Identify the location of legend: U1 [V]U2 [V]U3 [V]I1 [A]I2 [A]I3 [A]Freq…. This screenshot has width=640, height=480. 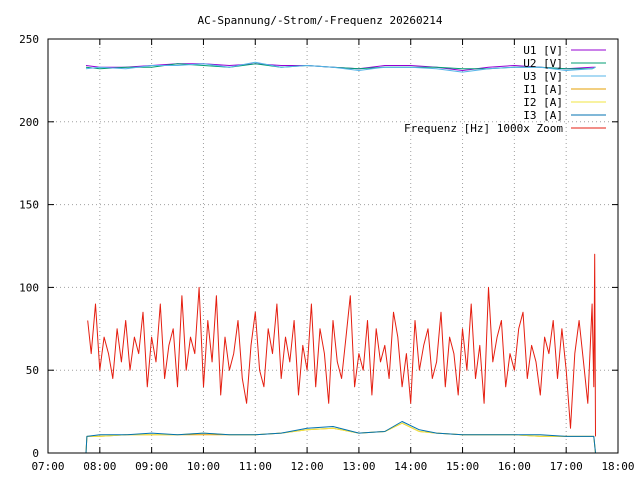
(505, 89).